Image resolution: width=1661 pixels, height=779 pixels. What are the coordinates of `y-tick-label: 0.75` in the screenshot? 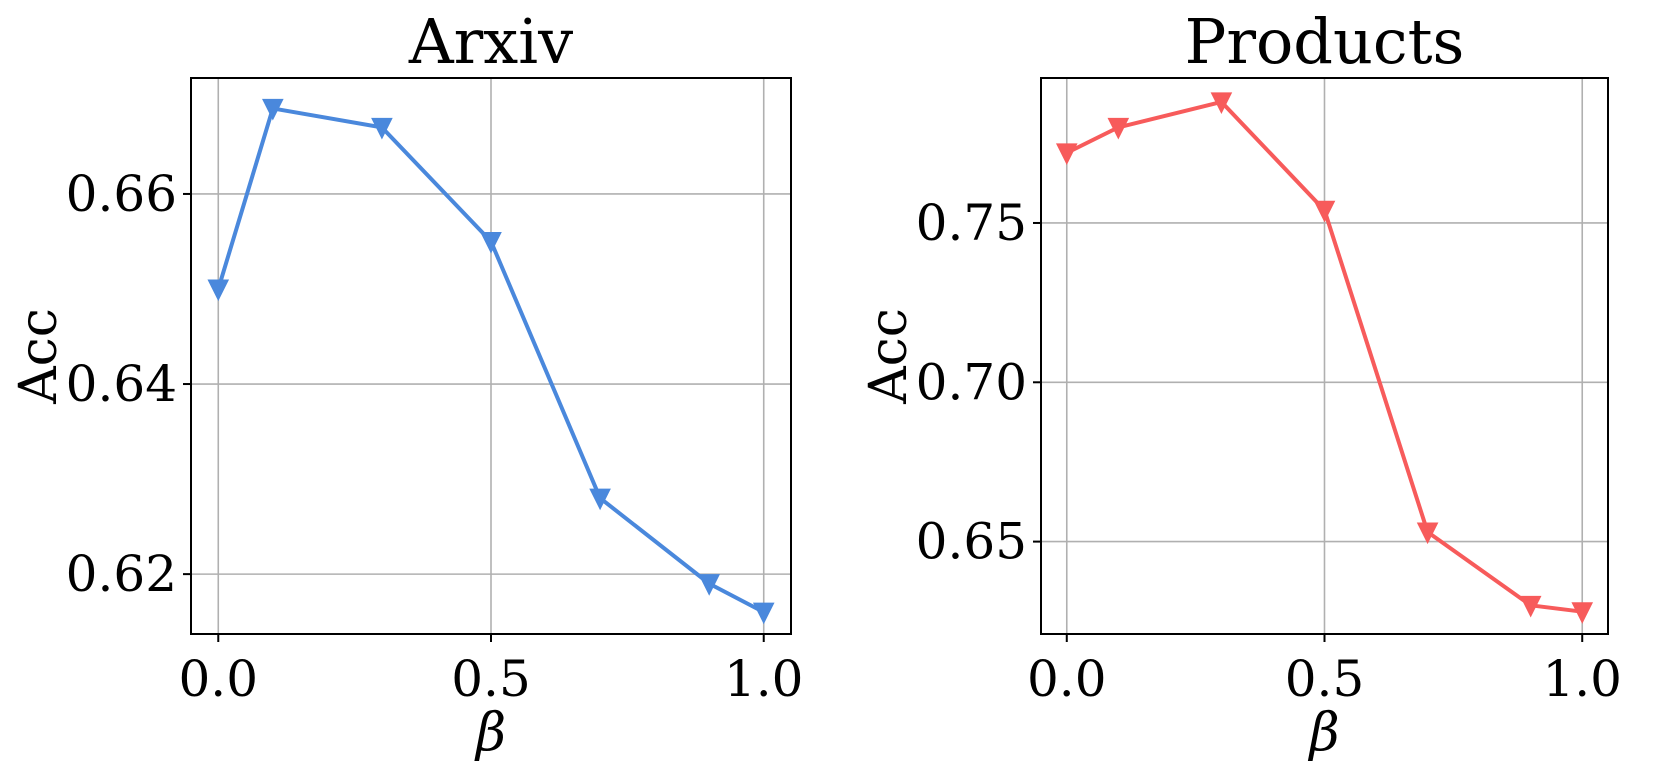 It's located at (971, 223).